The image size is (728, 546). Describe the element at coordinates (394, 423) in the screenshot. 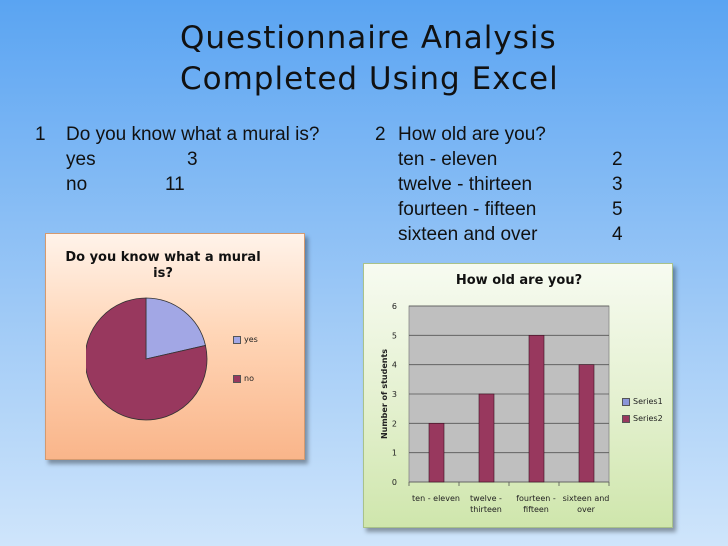

I see `y-tick-label: 2` at that location.